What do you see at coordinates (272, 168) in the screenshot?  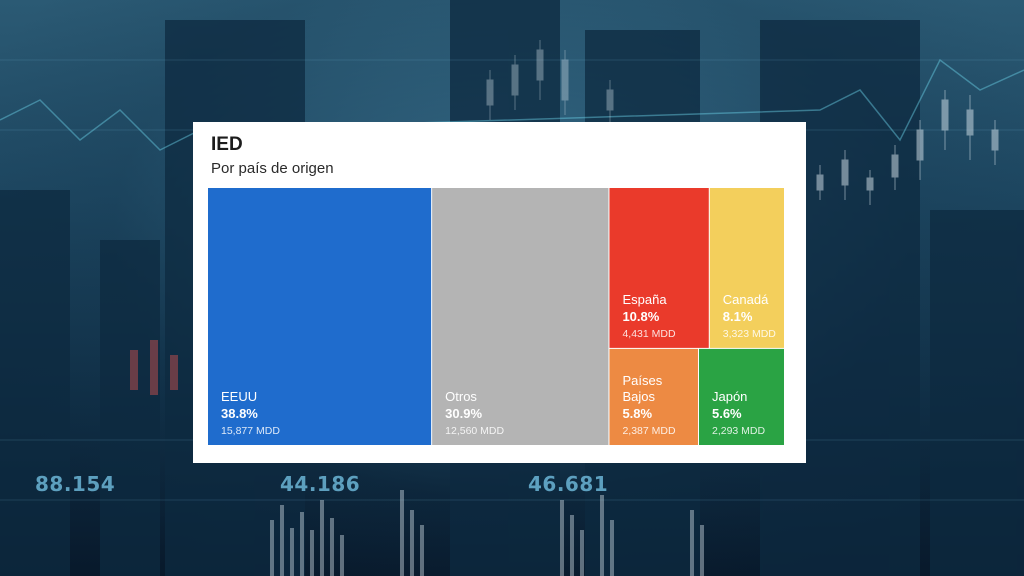 I see `chart-subtitle: Por país de origen` at bounding box center [272, 168].